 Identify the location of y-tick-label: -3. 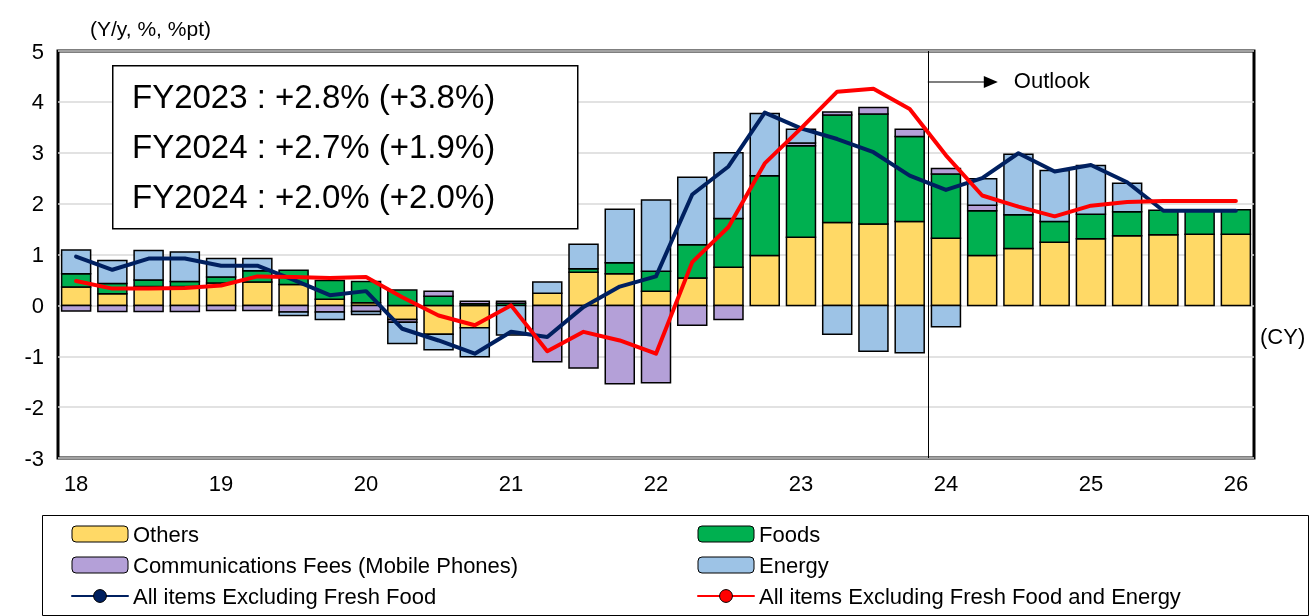
(34, 458).